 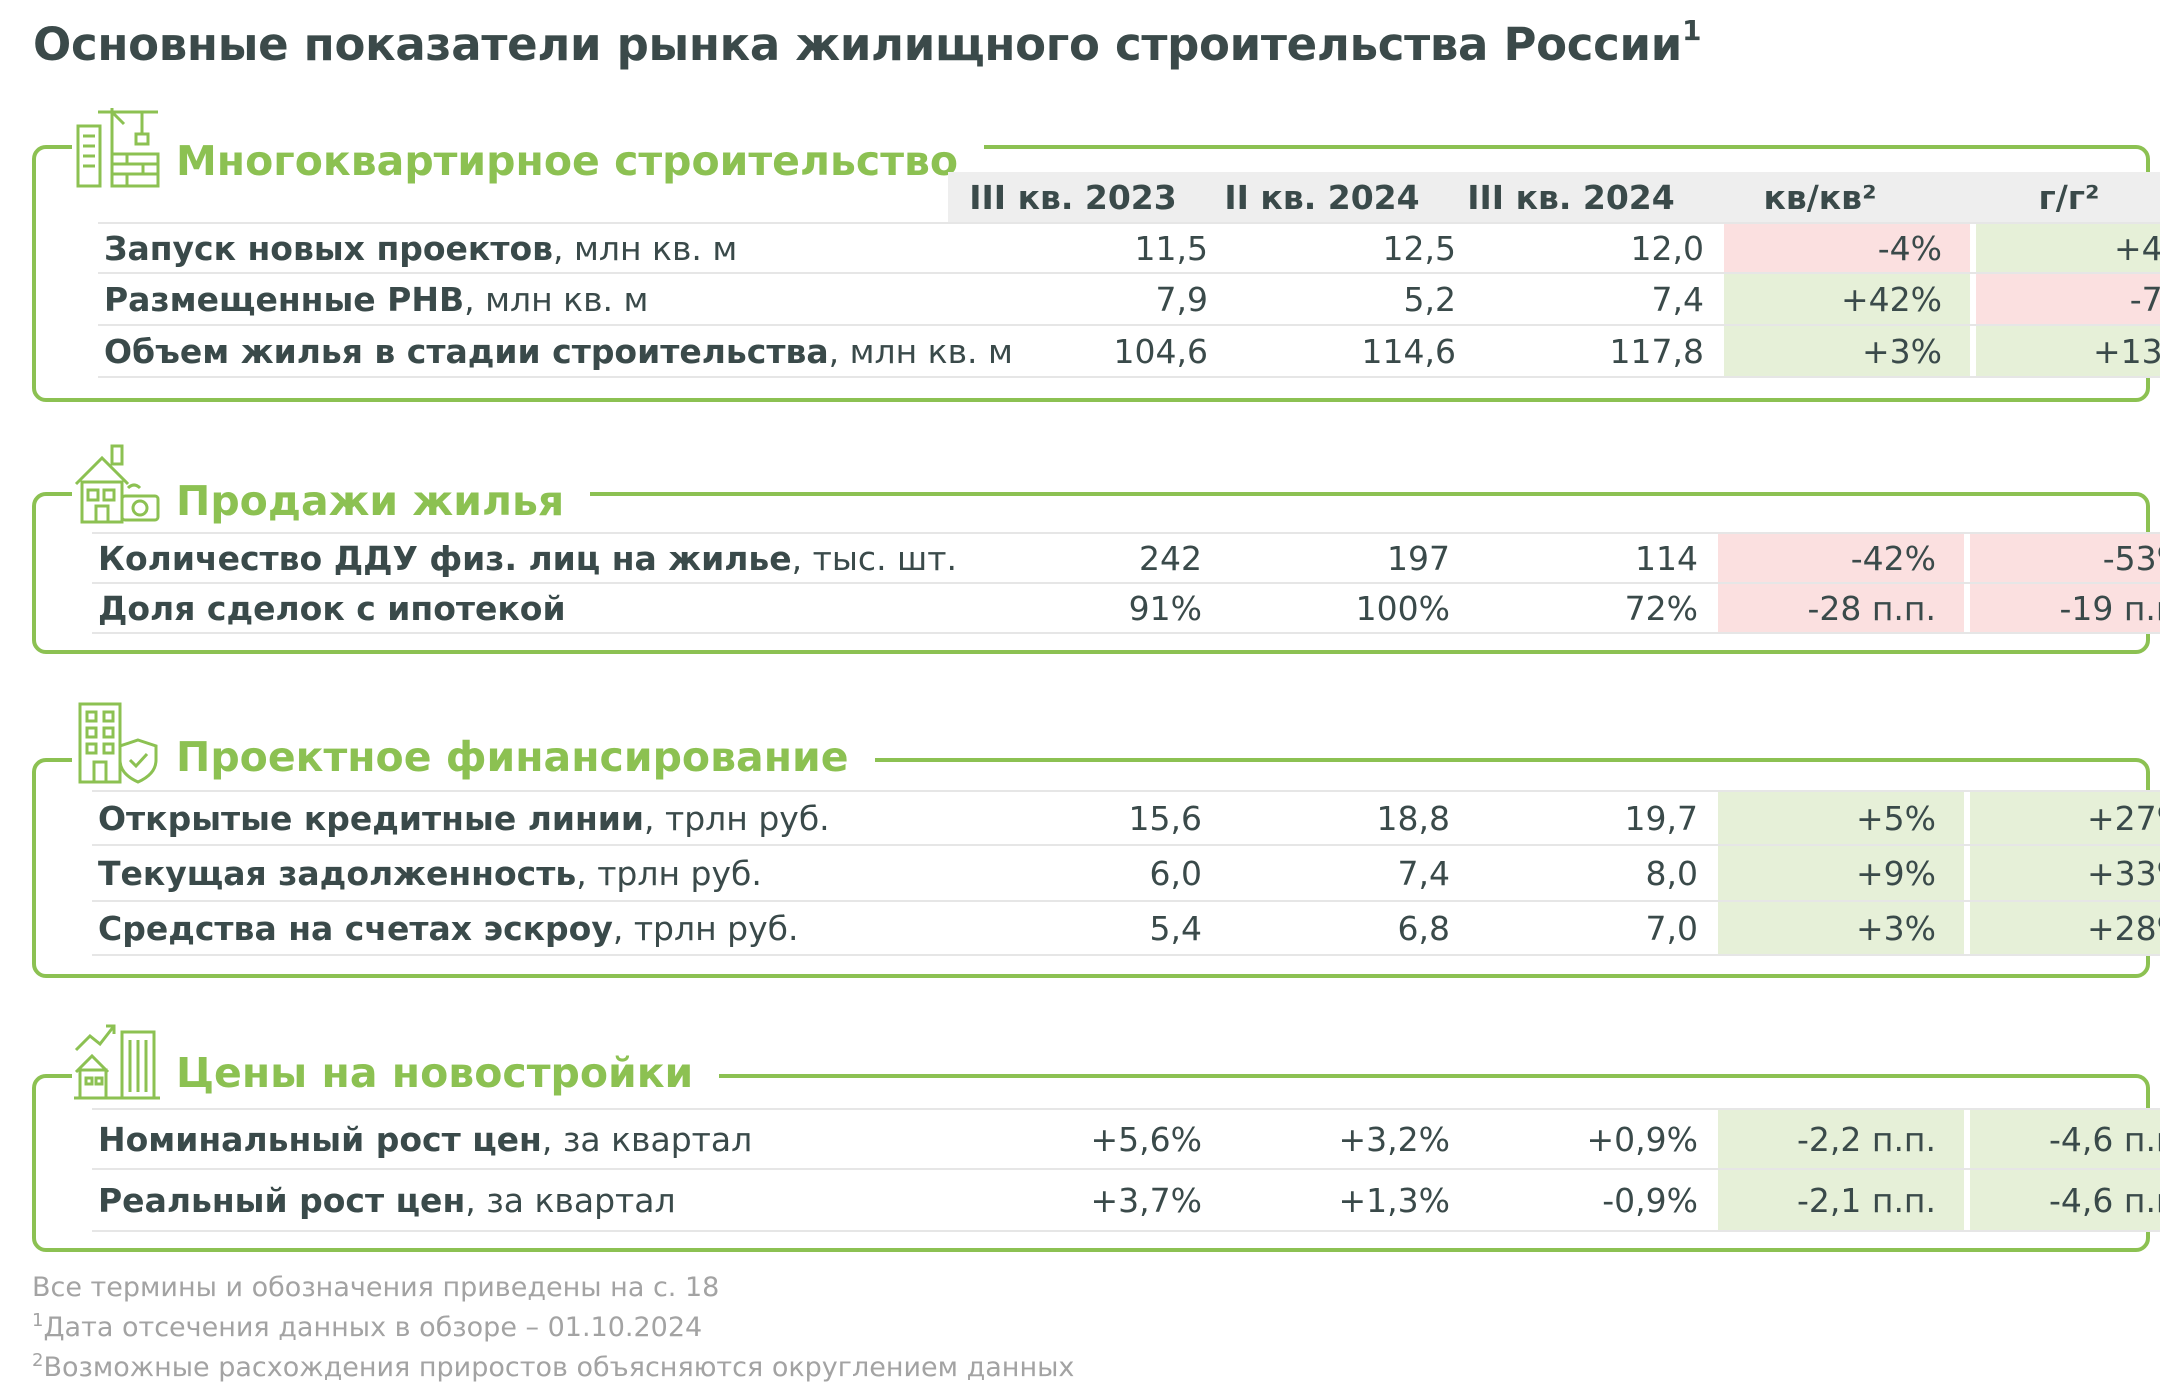 What do you see at coordinates (1692, 30) in the screenshot?
I see `title-footnote-mark: 1` at bounding box center [1692, 30].